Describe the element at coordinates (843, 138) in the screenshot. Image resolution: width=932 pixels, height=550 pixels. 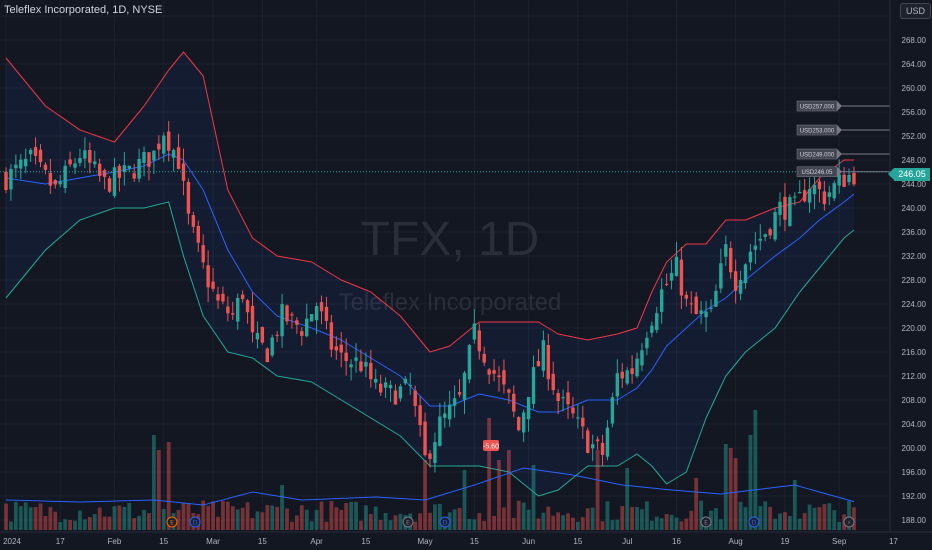
I see `order-labels: USD257.000 USD253.000 USD249.000 USD246.05` at that location.